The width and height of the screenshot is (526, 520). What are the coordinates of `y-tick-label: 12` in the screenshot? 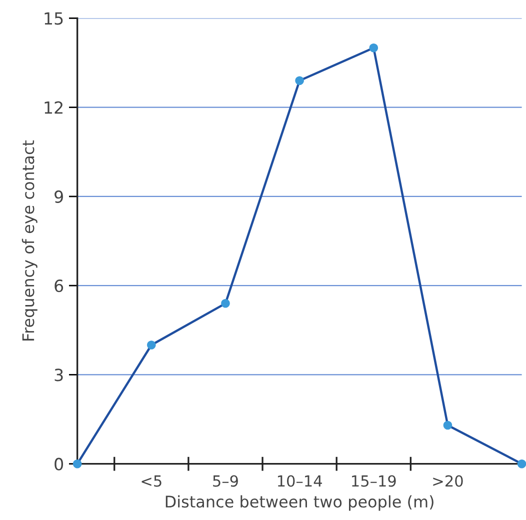 It's located at (53, 107).